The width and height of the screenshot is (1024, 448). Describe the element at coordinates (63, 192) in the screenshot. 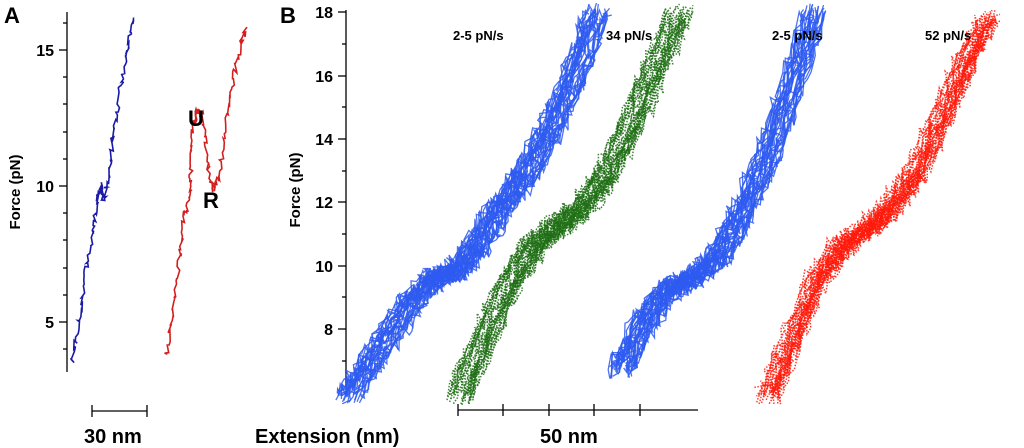

I see `panel-a-y-axis` at that location.